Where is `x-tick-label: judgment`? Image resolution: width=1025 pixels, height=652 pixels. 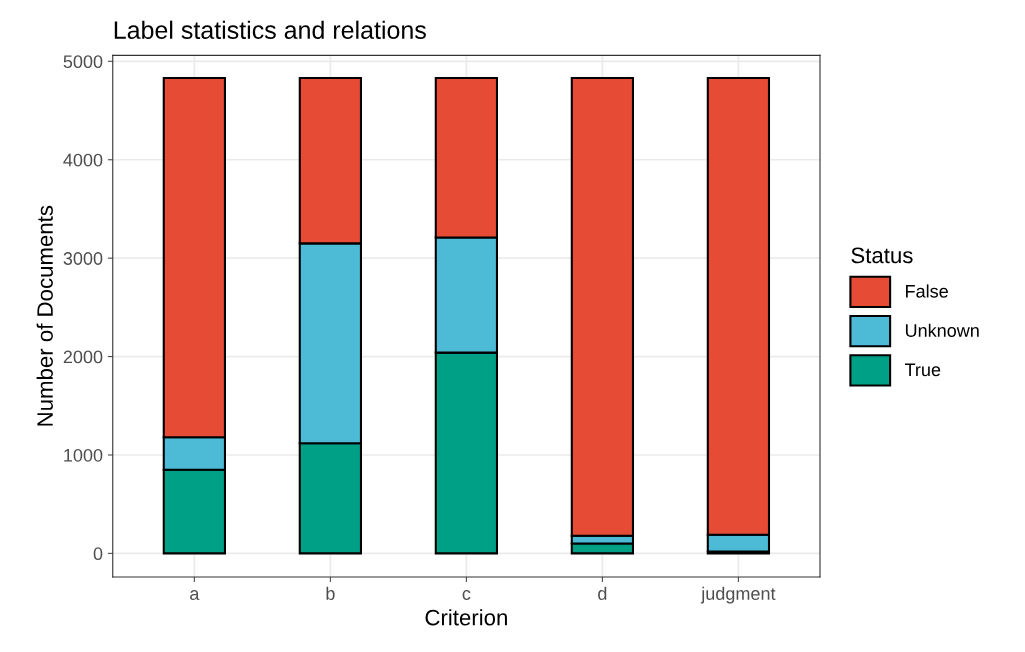 x-tick-label: judgment is located at coordinates (738, 595).